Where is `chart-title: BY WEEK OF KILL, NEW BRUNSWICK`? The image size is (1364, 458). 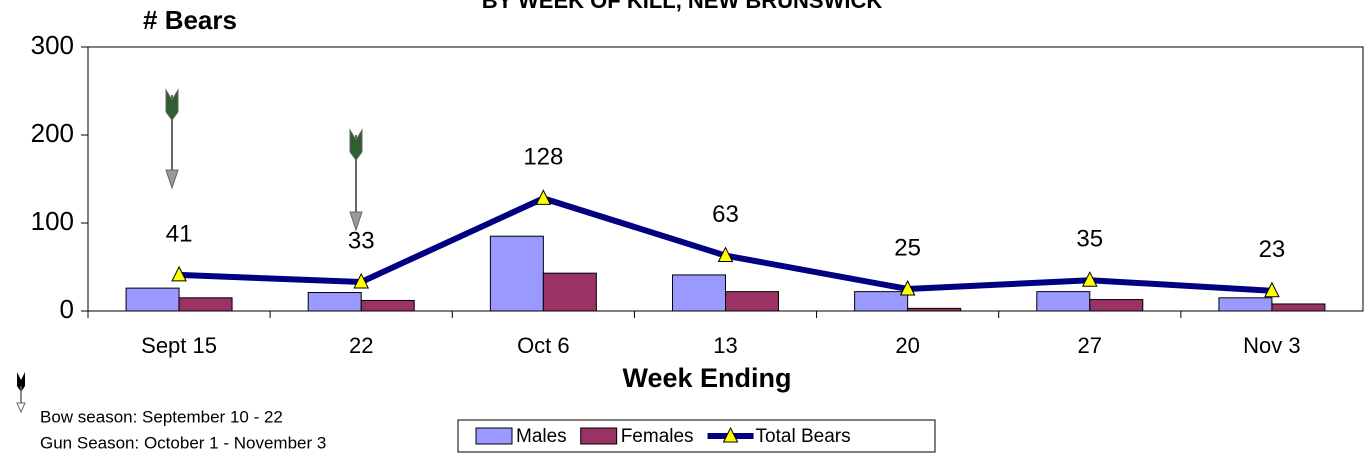 chart-title: BY WEEK OF KILL, NEW BRUNSWICK is located at coordinates (682, 6).